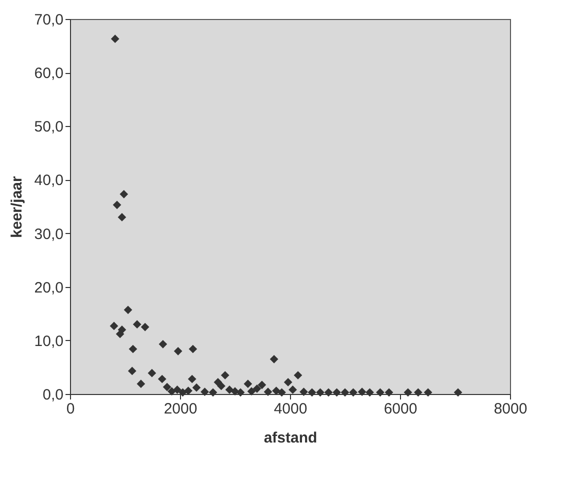  I want to click on y-tick-label: 30,0, so click(49, 234).